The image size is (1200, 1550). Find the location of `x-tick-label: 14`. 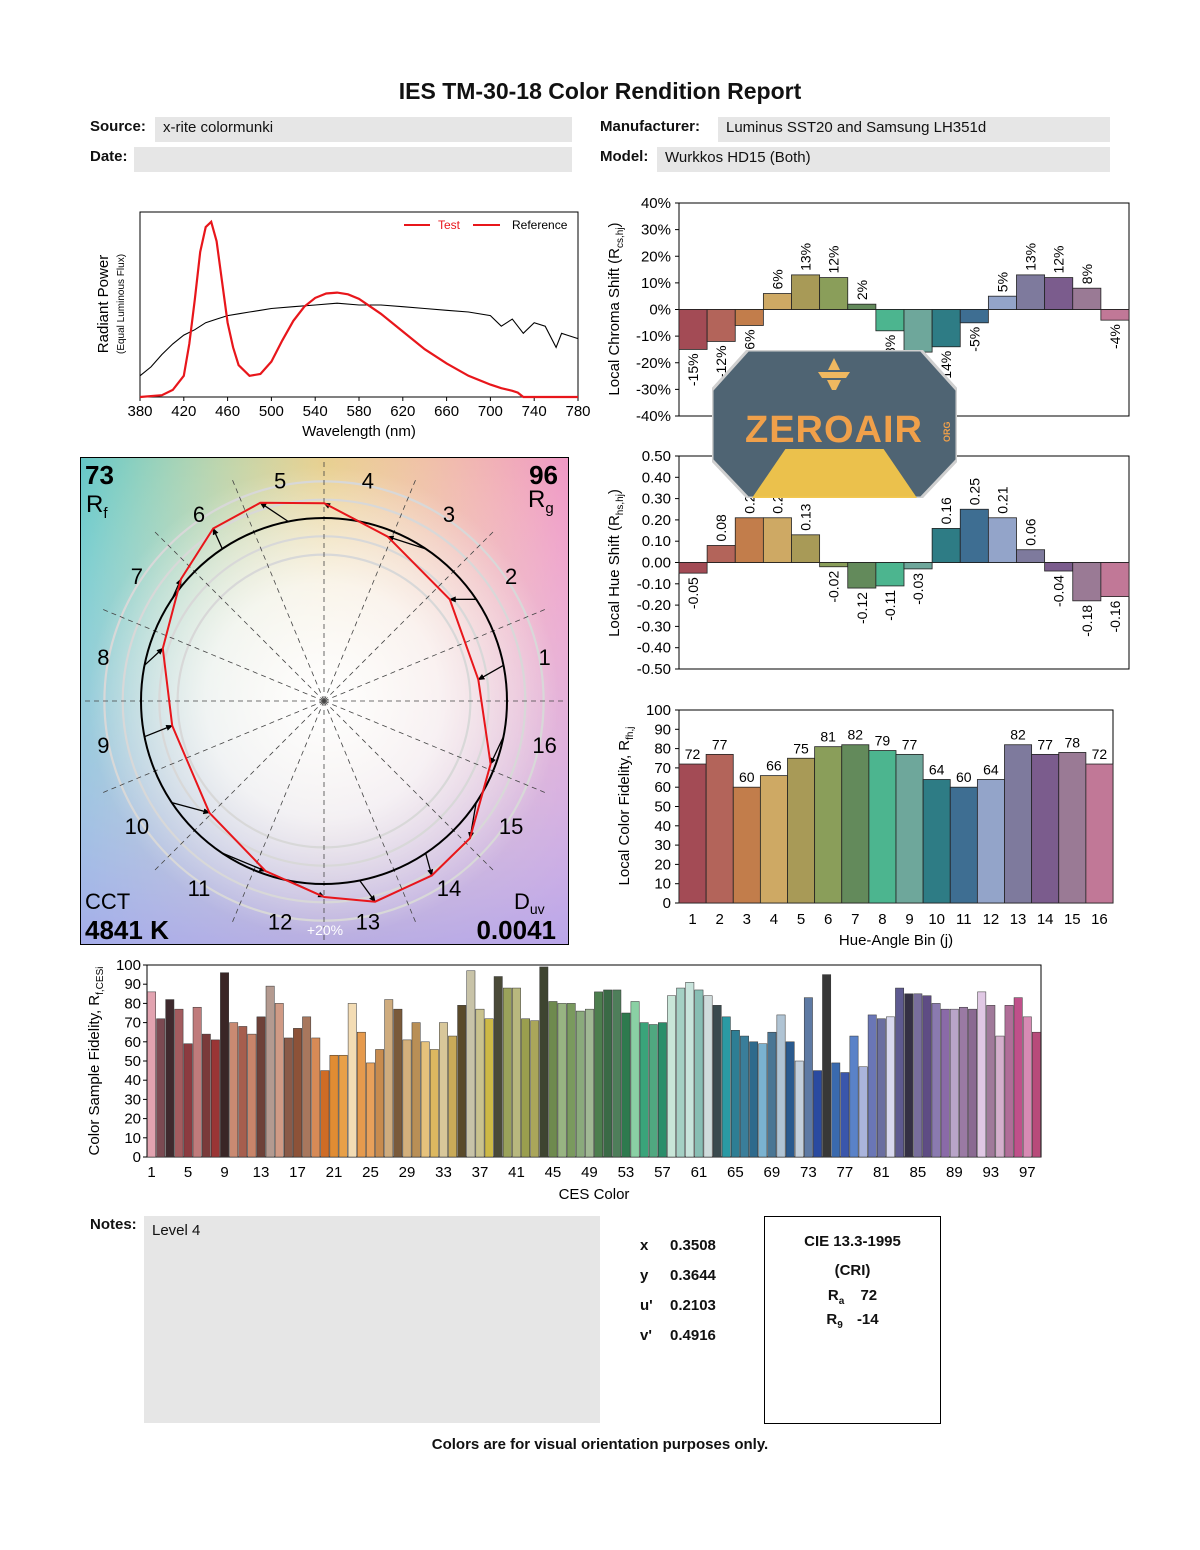

x-tick-label: 14 is located at coordinates (1045, 919).